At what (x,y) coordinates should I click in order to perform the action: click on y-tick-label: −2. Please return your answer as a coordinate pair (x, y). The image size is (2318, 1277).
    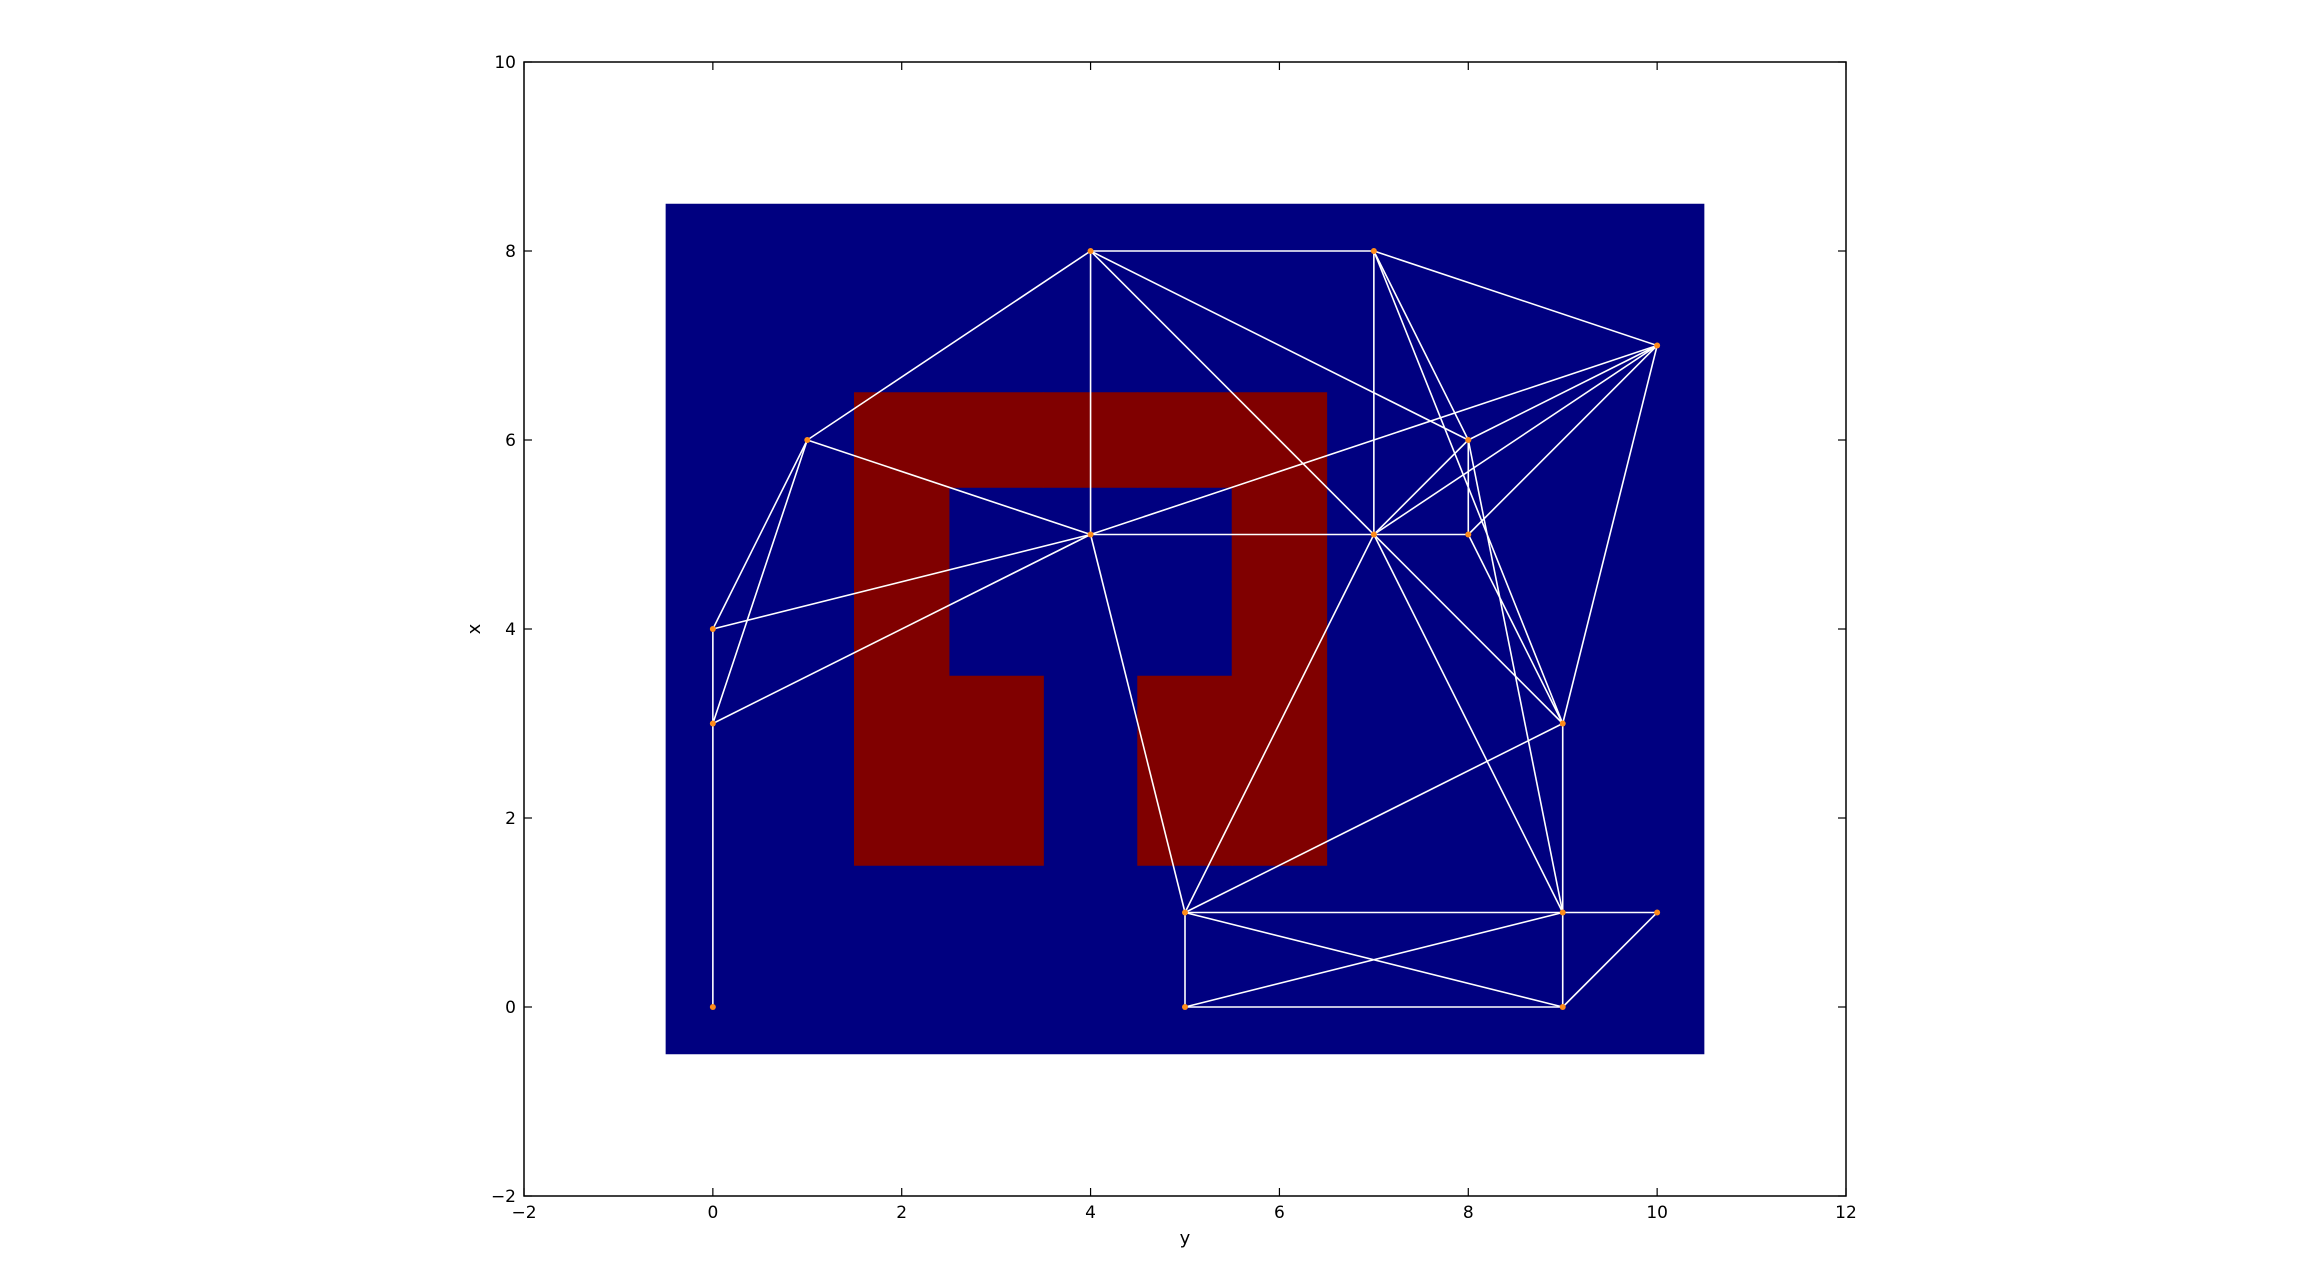
    Looking at the image, I should click on (503, 1197).